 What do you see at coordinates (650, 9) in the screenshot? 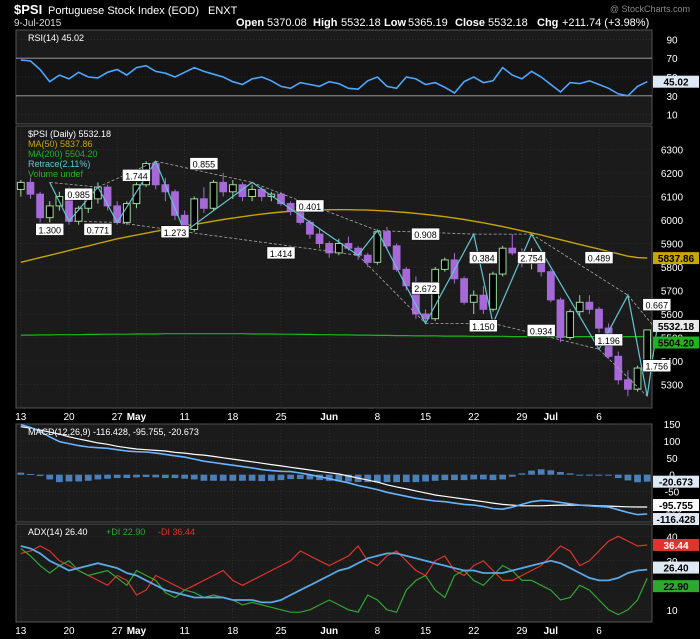
I see `watermark: @ StockCharts.com` at bounding box center [650, 9].